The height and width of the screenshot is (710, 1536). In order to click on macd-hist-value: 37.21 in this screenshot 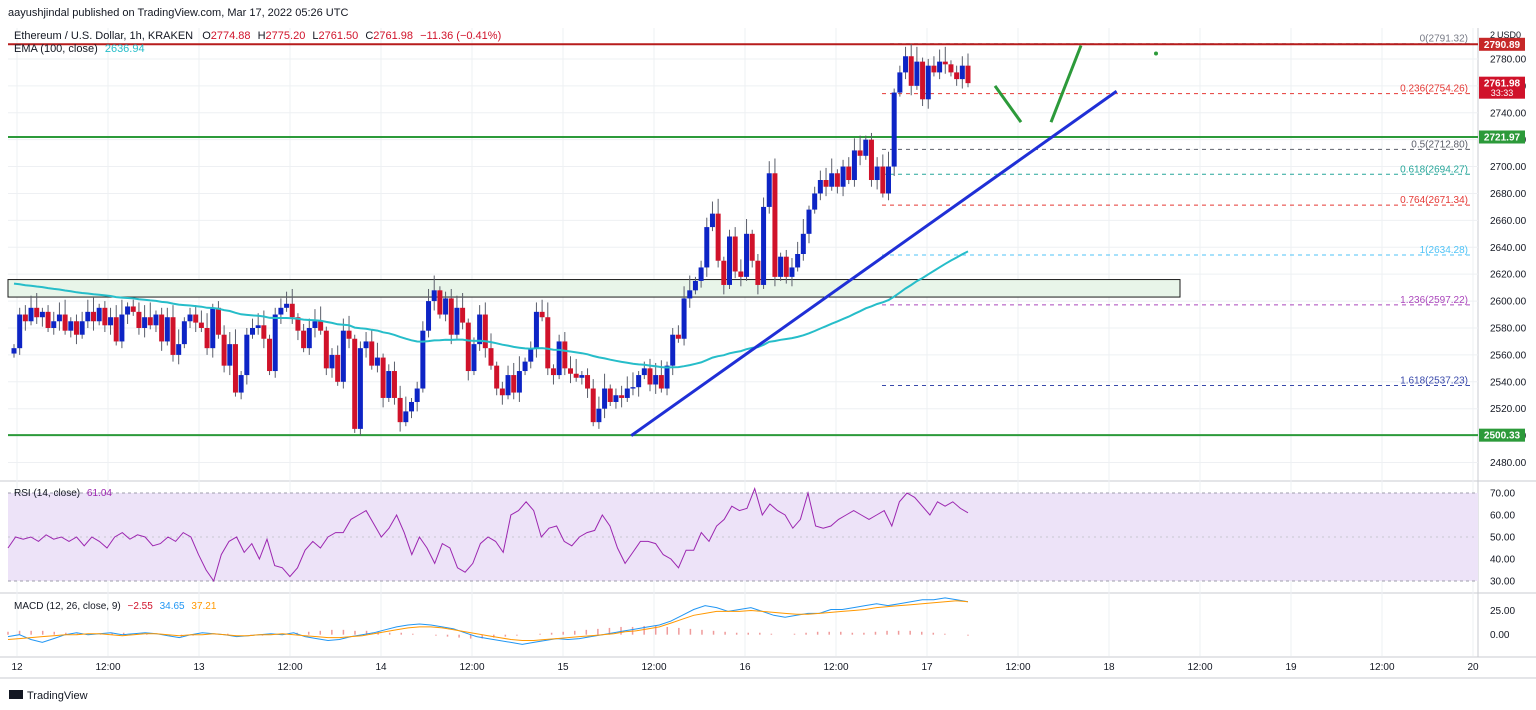, I will do `click(203, 606)`.